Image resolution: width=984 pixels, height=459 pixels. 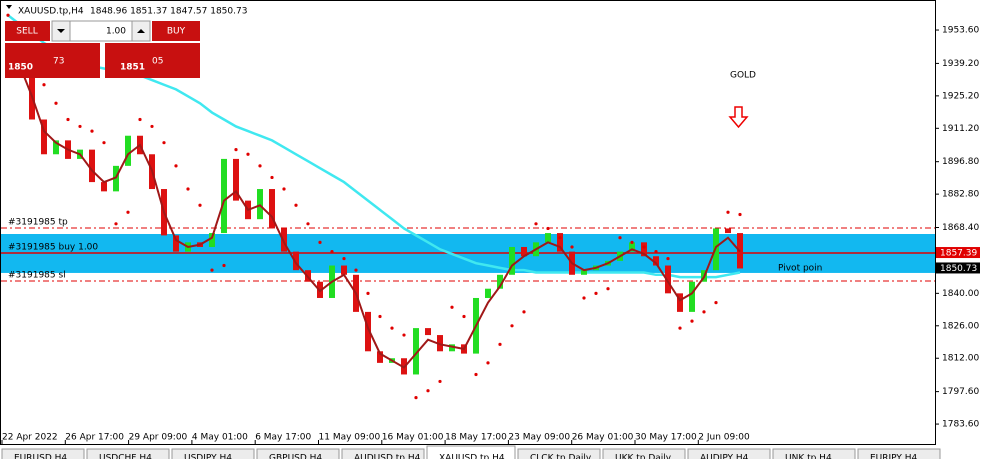 I want to click on sell-button, so click(x=27, y=31).